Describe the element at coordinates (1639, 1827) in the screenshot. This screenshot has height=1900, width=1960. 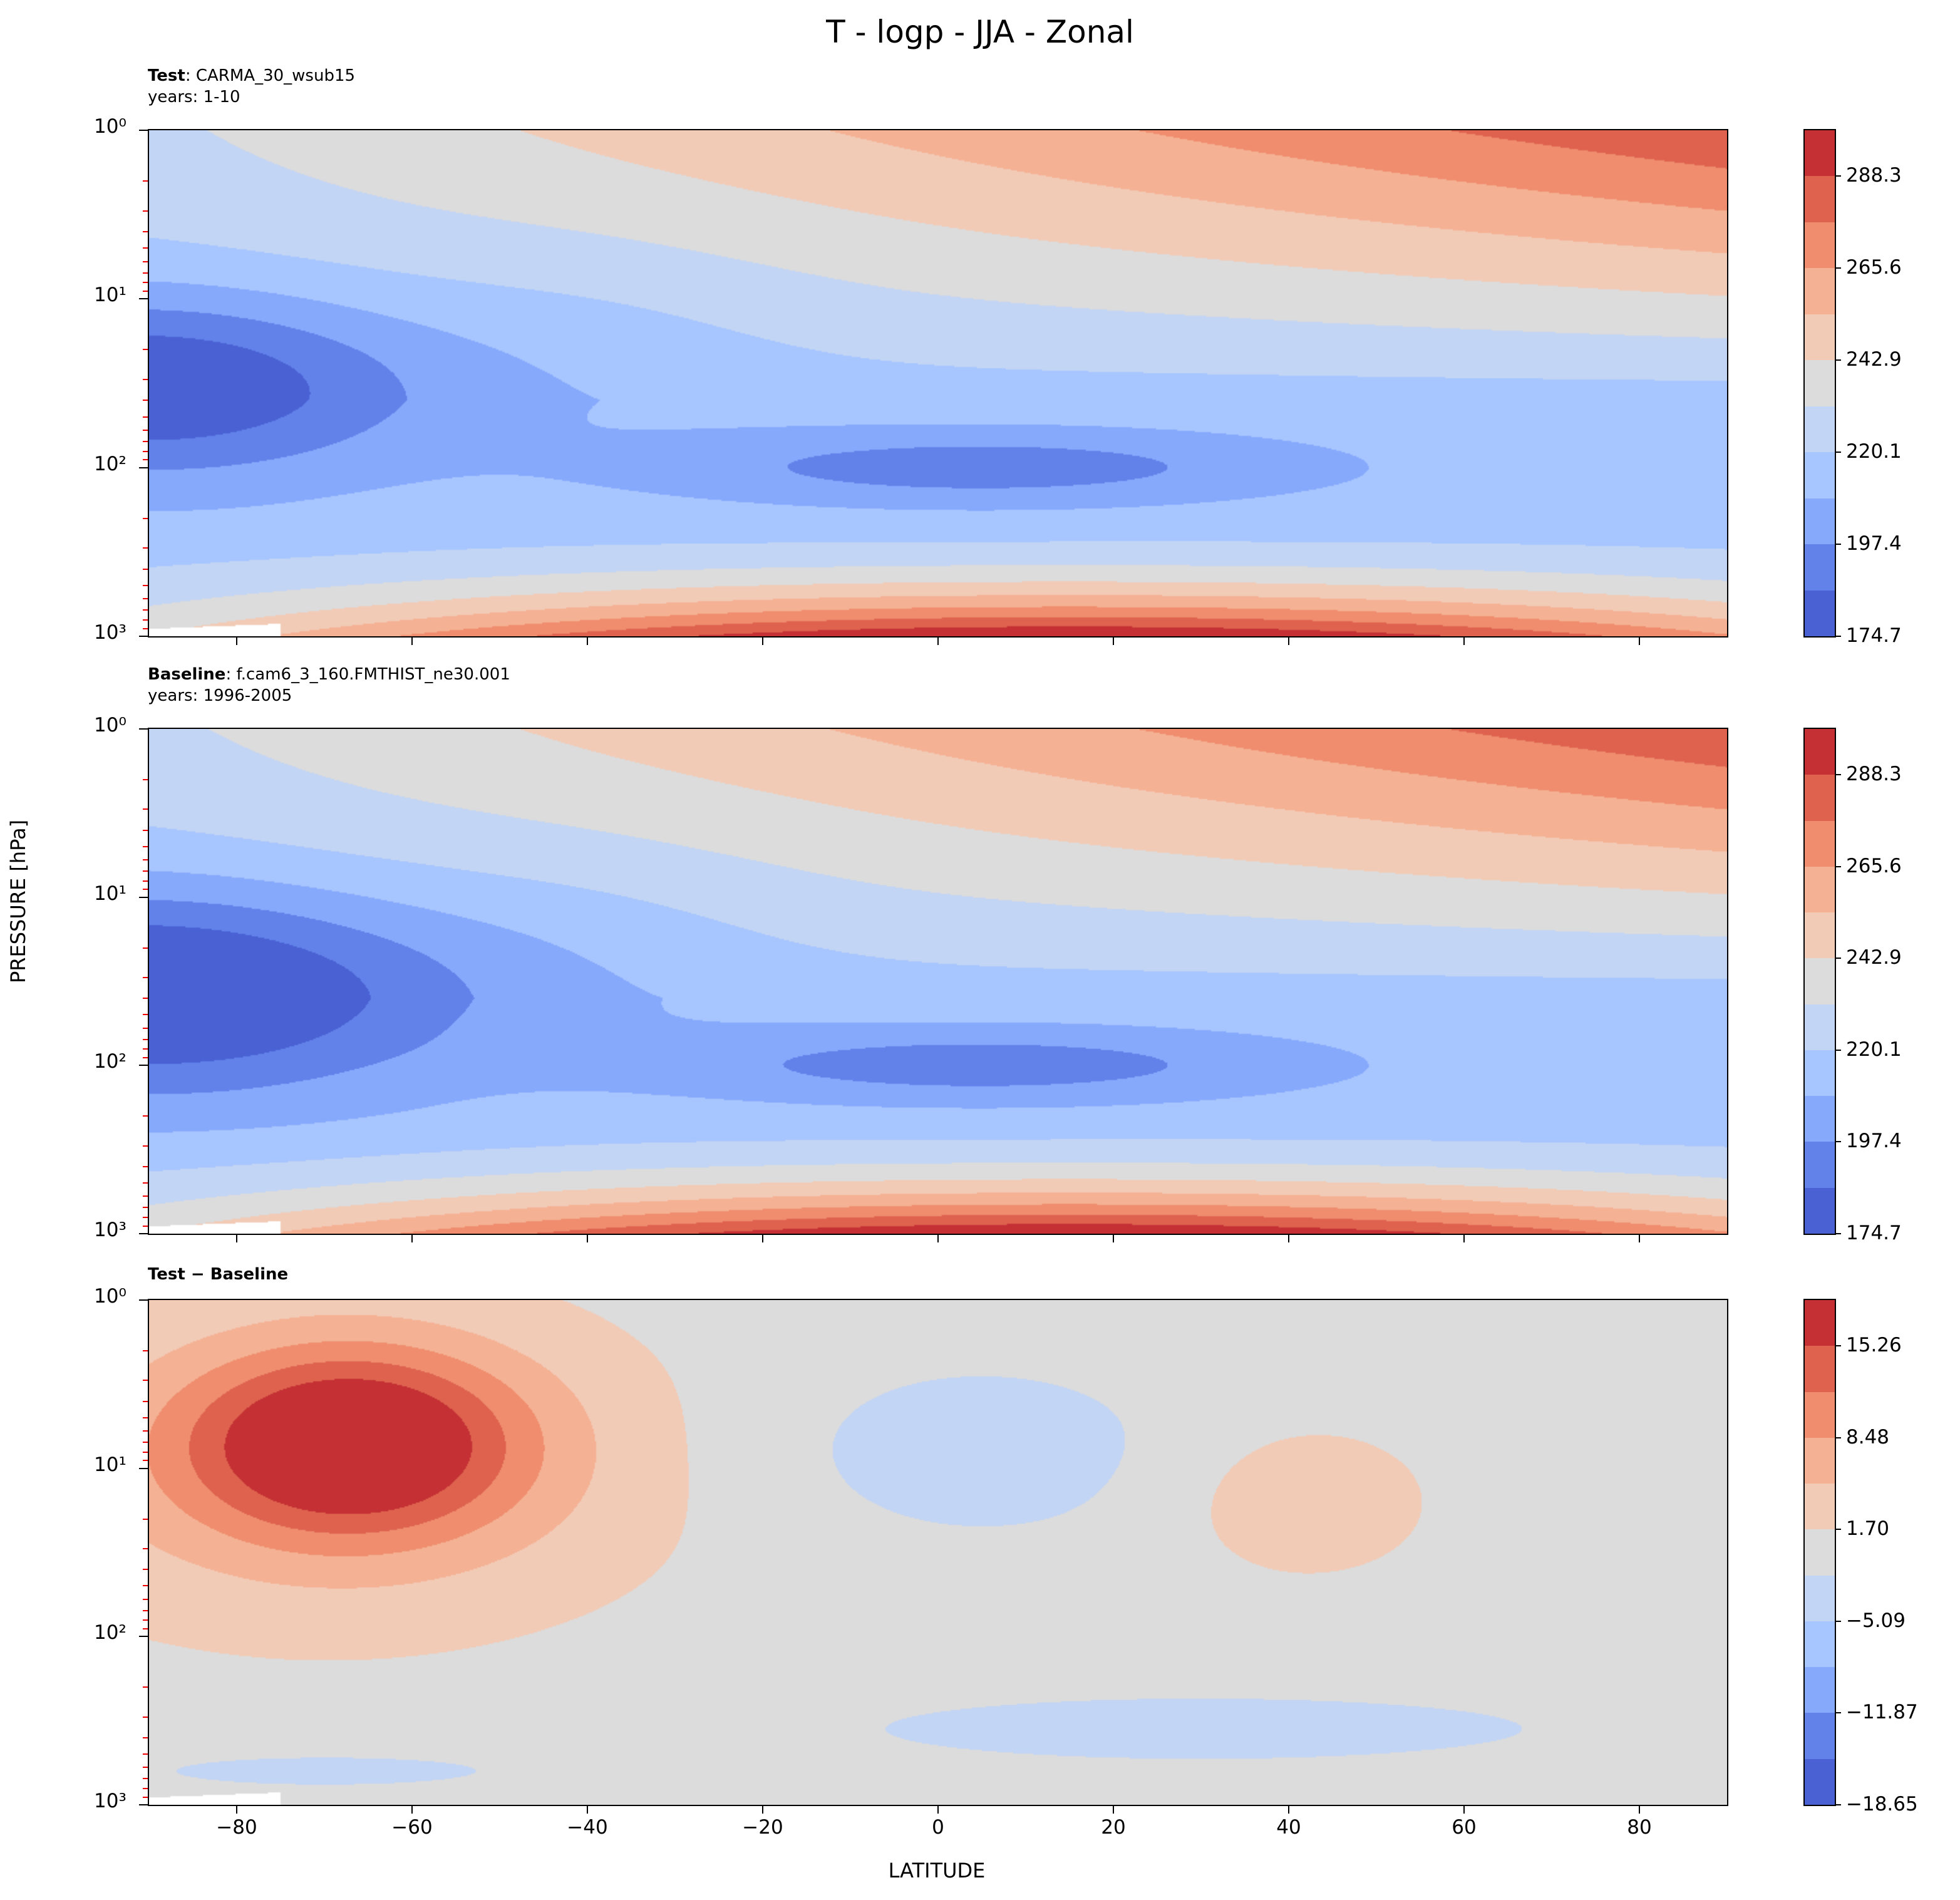
I see `x-tick-label: 80` at that location.